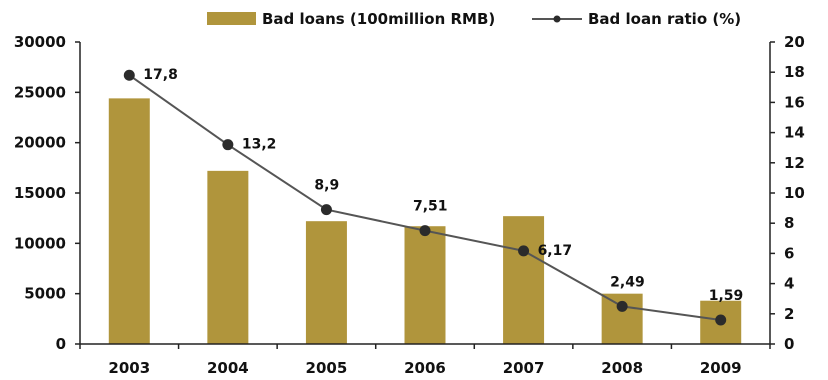  What do you see at coordinates (40, 243) in the screenshot?
I see `y-left-tick-label: 10000` at bounding box center [40, 243].